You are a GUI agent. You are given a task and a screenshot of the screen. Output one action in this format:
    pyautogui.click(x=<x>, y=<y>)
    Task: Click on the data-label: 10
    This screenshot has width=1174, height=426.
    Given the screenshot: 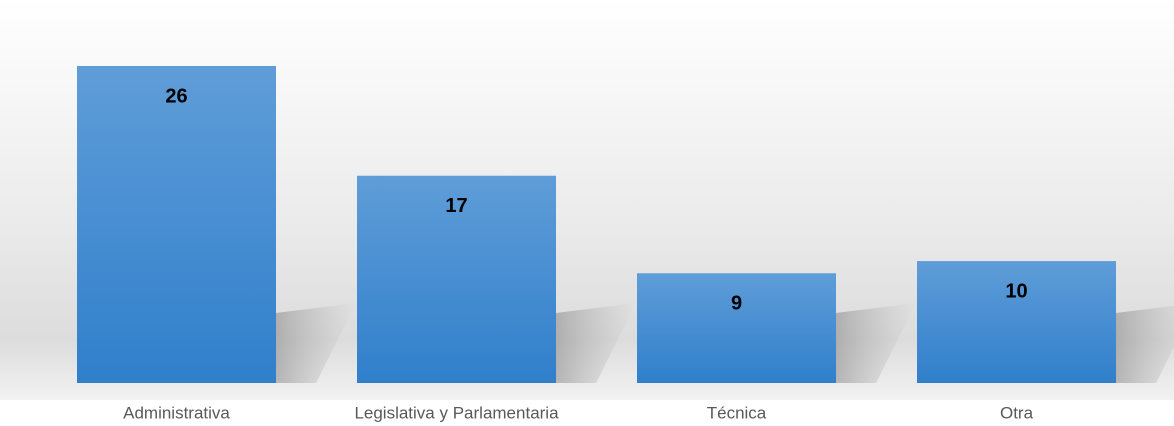 What is the action you would take?
    pyautogui.click(x=1016, y=291)
    